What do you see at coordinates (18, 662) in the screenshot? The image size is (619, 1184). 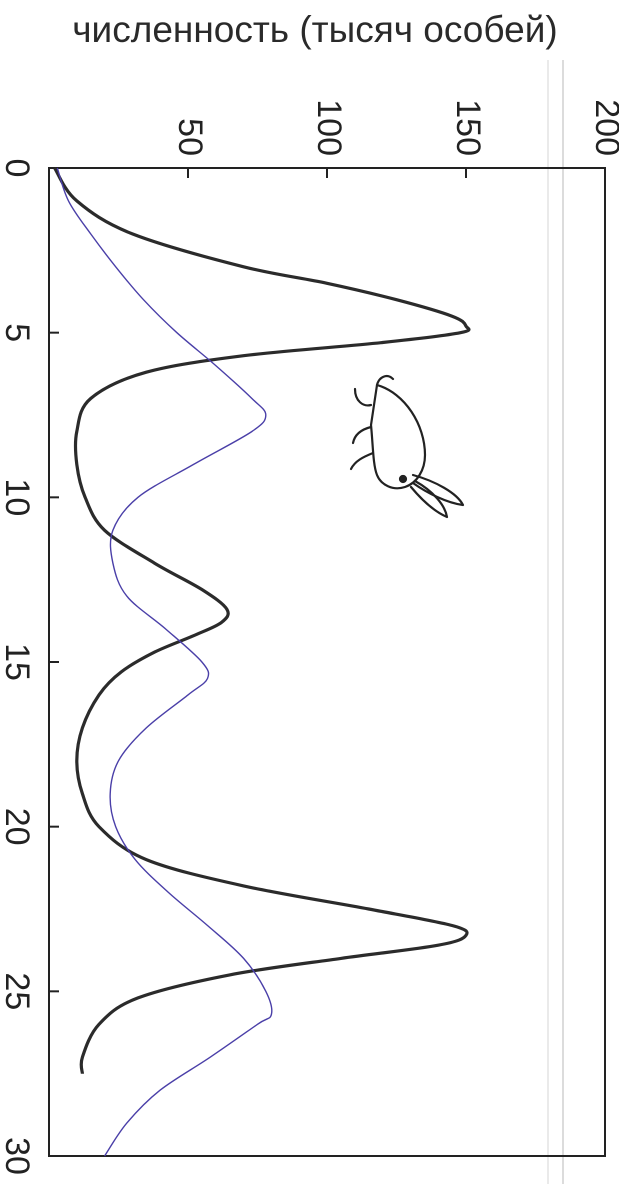 I see `x-tick-label: 15` at bounding box center [18, 662].